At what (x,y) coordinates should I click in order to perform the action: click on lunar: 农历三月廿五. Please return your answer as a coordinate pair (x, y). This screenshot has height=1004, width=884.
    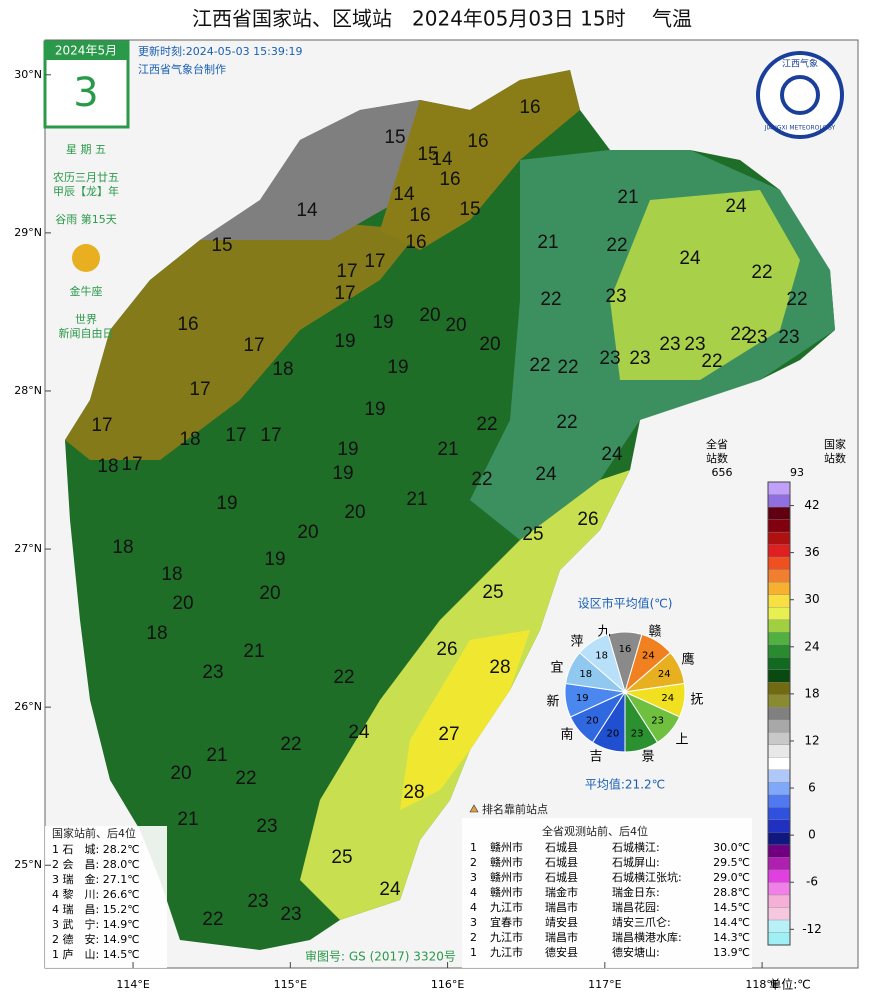
    Looking at the image, I should click on (86, 177).